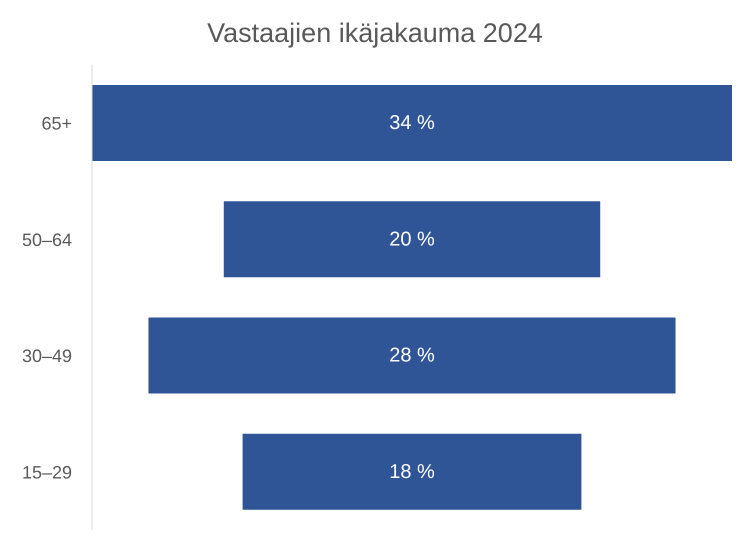 This screenshot has width=750, height=549. I want to click on data-label: 28 %, so click(412, 355).